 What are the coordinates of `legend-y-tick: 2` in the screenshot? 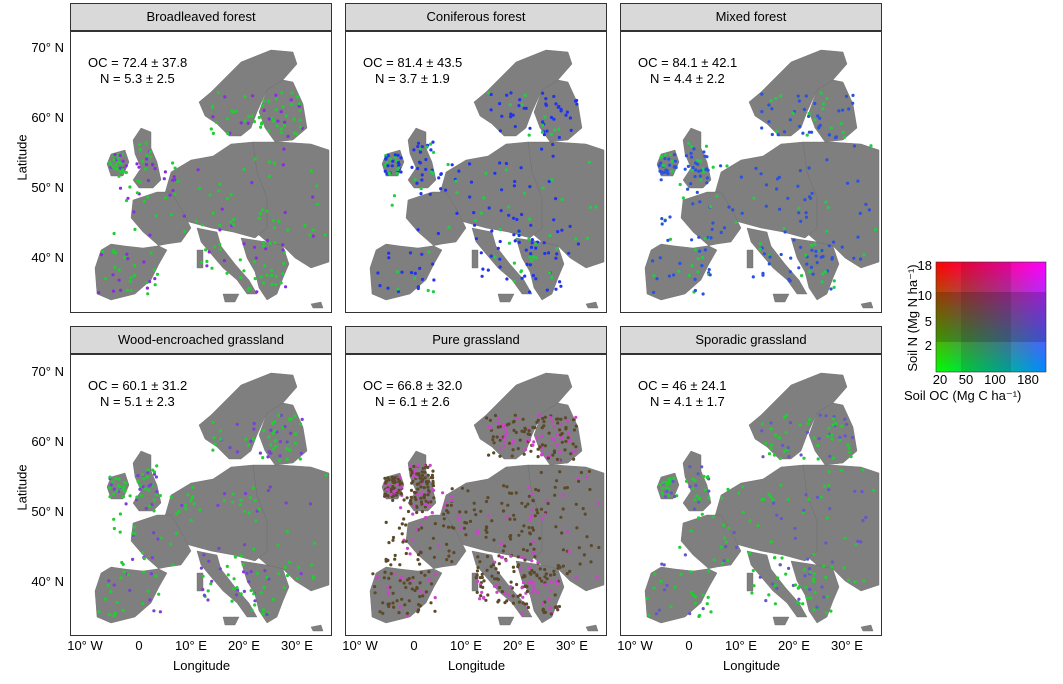 It's located at (928, 345).